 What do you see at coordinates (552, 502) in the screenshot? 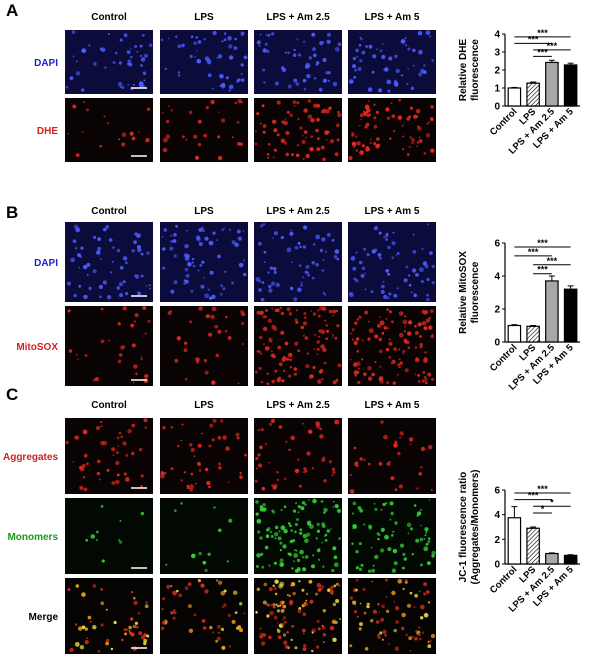
I see `significance-label: *` at bounding box center [552, 502].